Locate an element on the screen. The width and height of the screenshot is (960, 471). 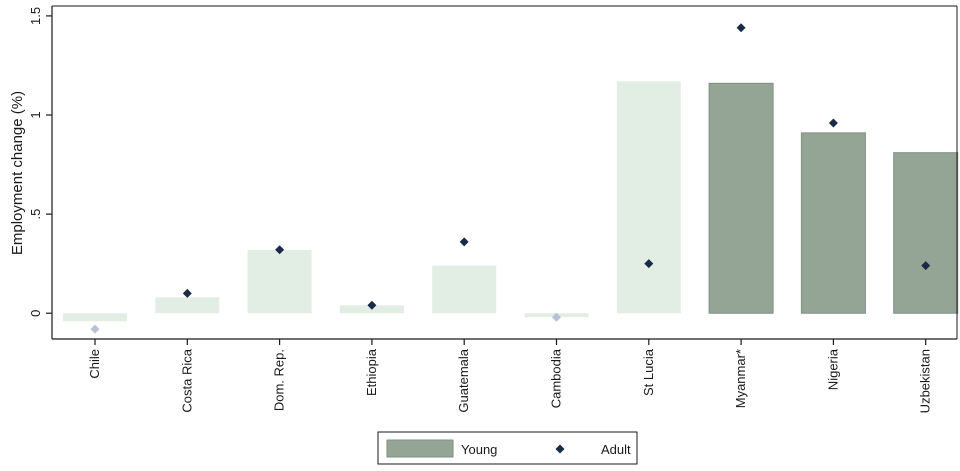
x-tick-label: Chile is located at coordinates (94, 364).